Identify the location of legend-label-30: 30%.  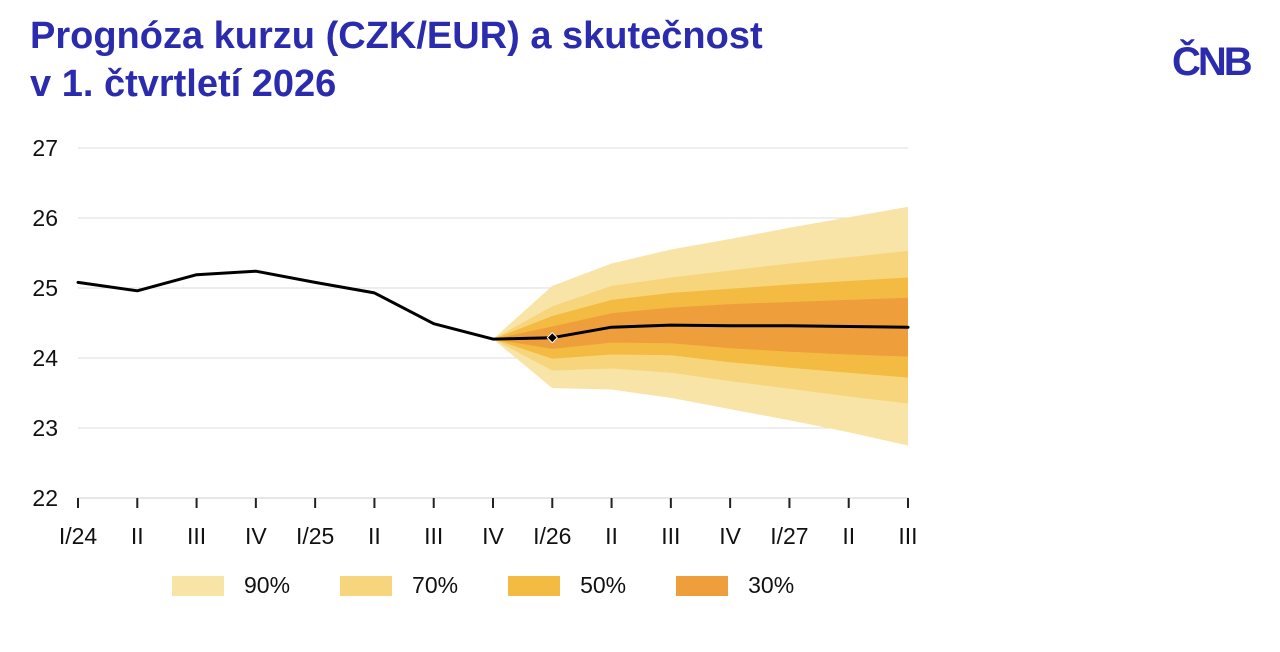
(771, 585).